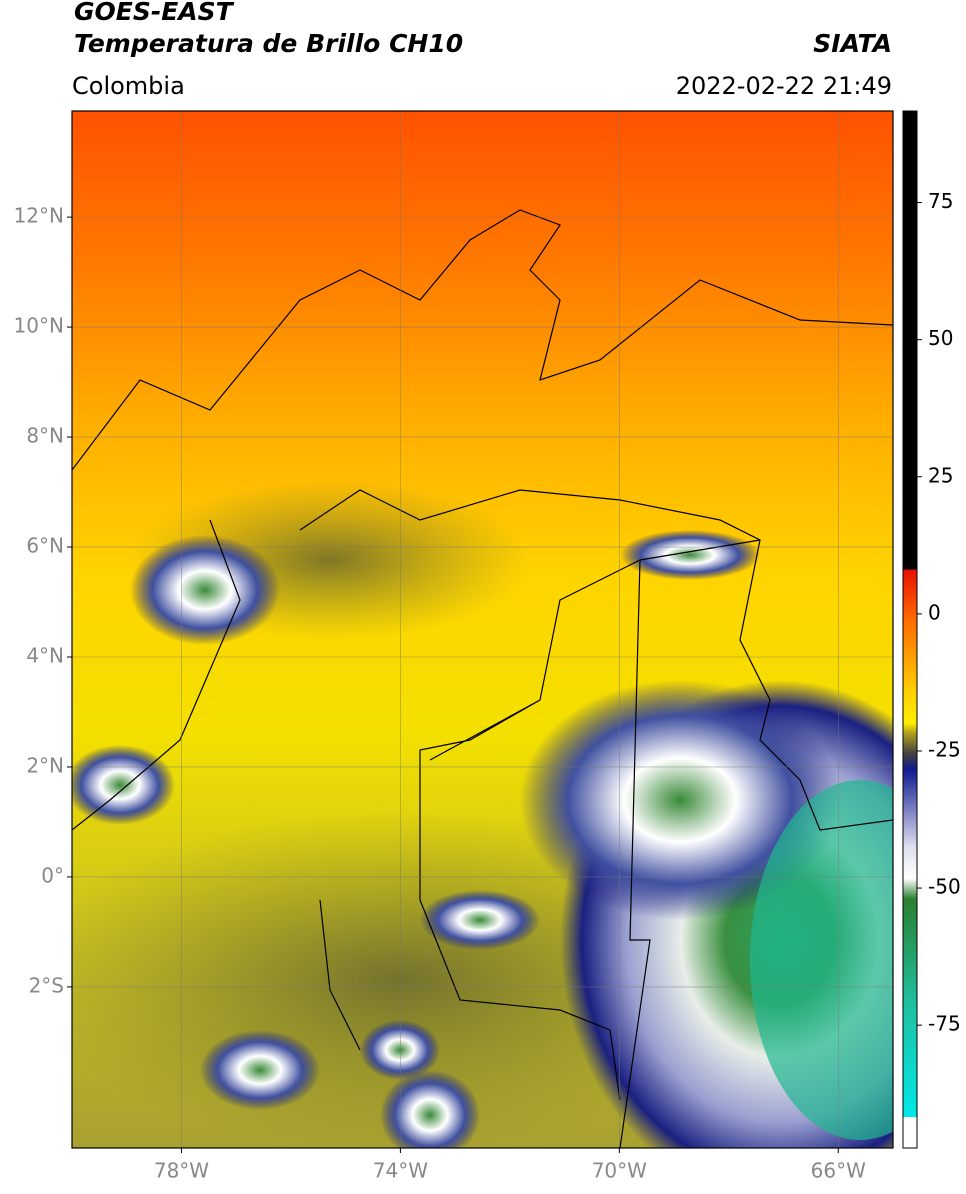  Describe the element at coordinates (944, 1024) in the screenshot. I see `colorbar-tick-label: -75` at that location.